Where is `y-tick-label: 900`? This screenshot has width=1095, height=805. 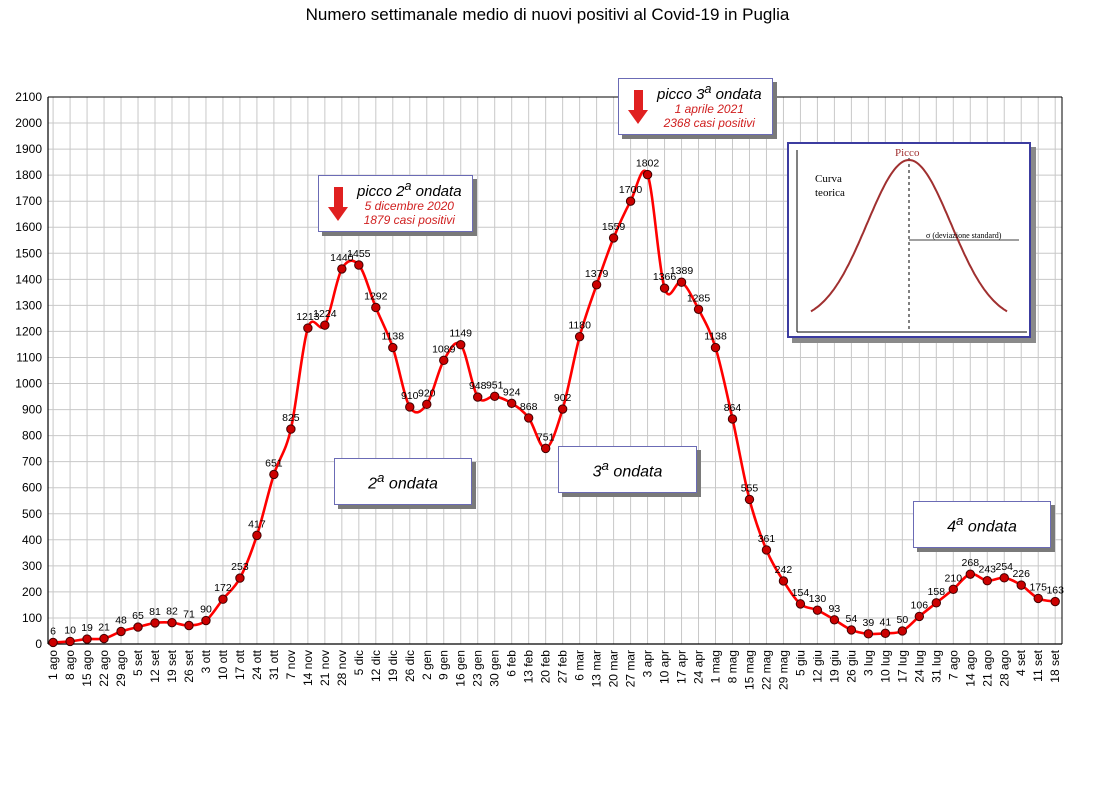 y-tick-label: 900 is located at coordinates (32, 410).